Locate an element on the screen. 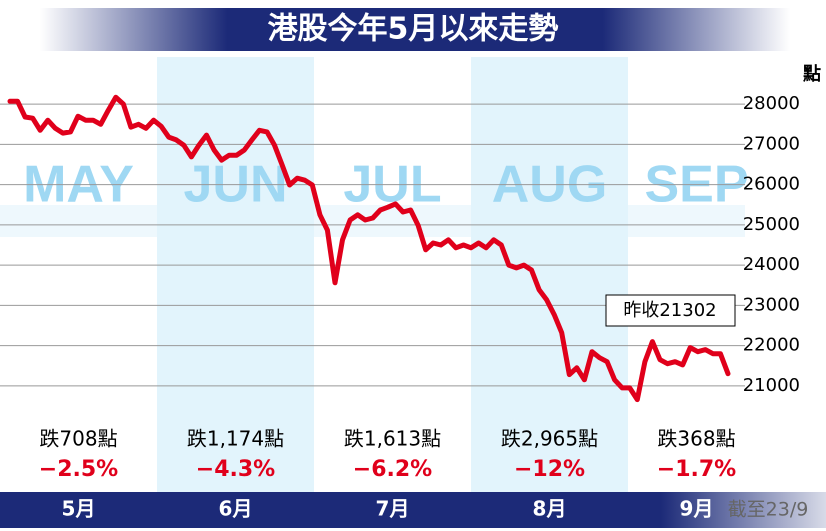  y-tick-label: 21000 is located at coordinates (771, 385).